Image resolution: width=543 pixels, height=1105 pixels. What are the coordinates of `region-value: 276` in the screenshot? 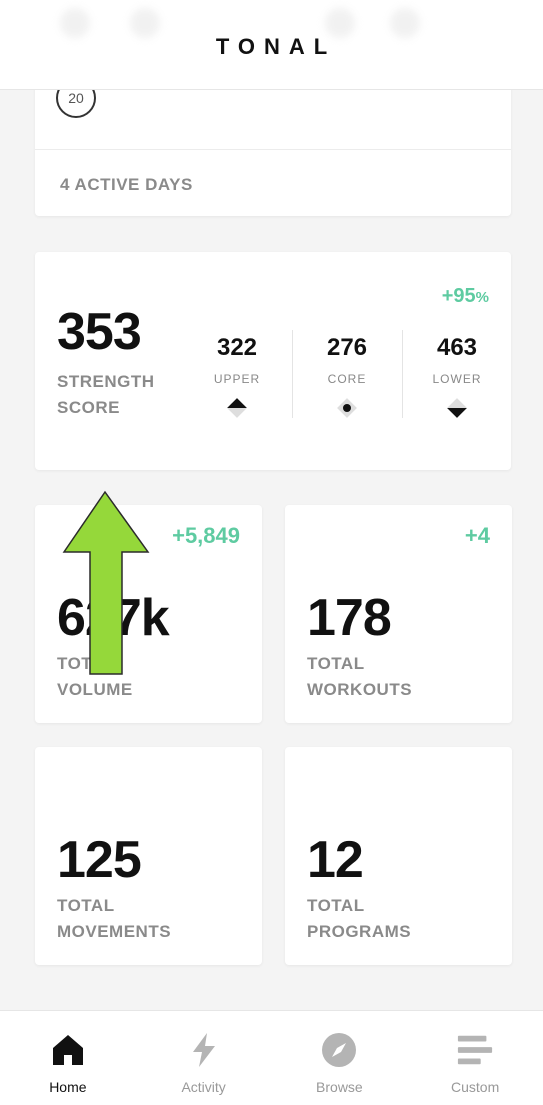 It's located at (347, 347).